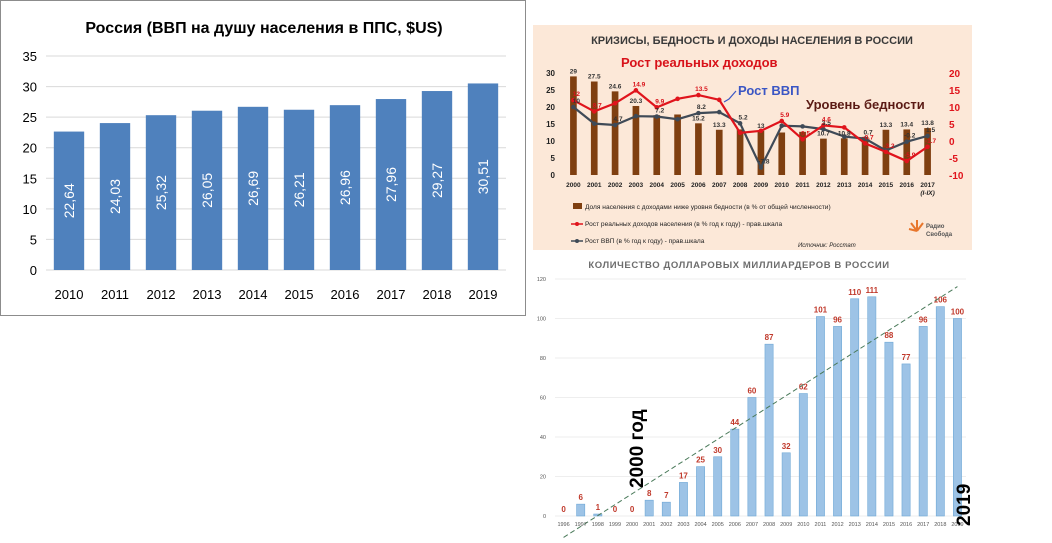 The height and width of the screenshot is (543, 1052). I want to click on source-note: Источник: Росстат, so click(827, 246).